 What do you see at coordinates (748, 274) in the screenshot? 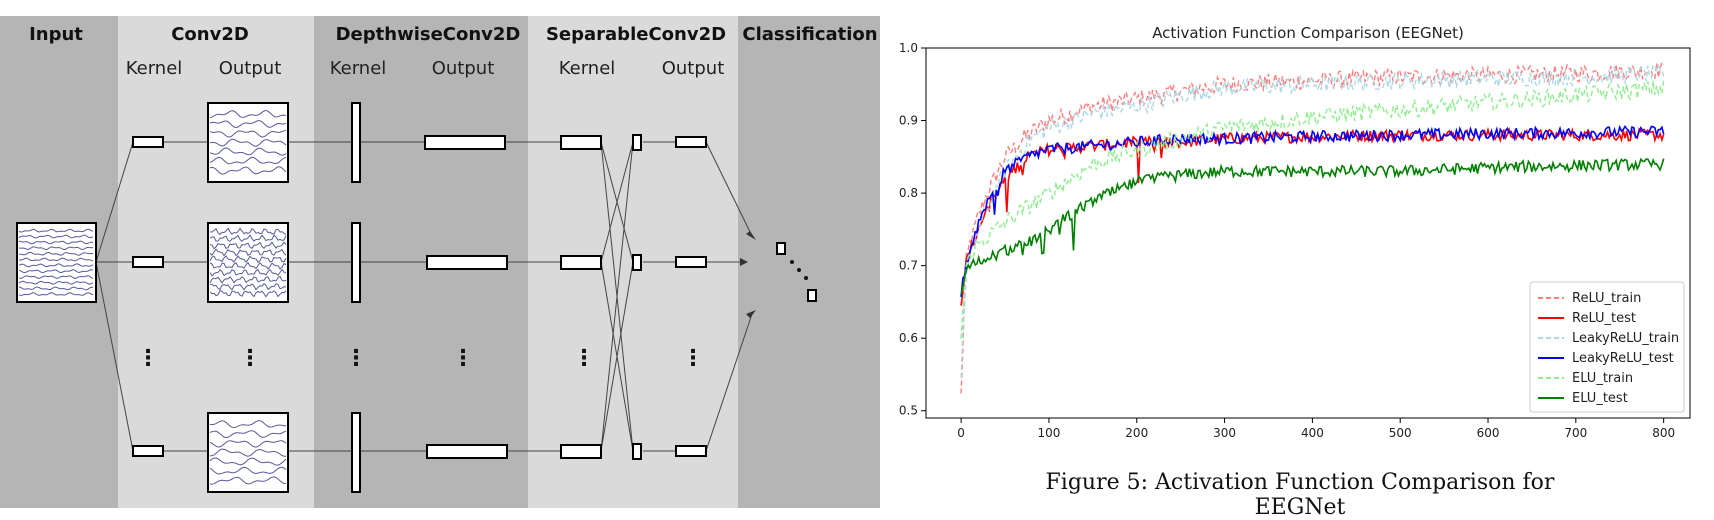
I see `classification-arrowheads` at bounding box center [748, 274].